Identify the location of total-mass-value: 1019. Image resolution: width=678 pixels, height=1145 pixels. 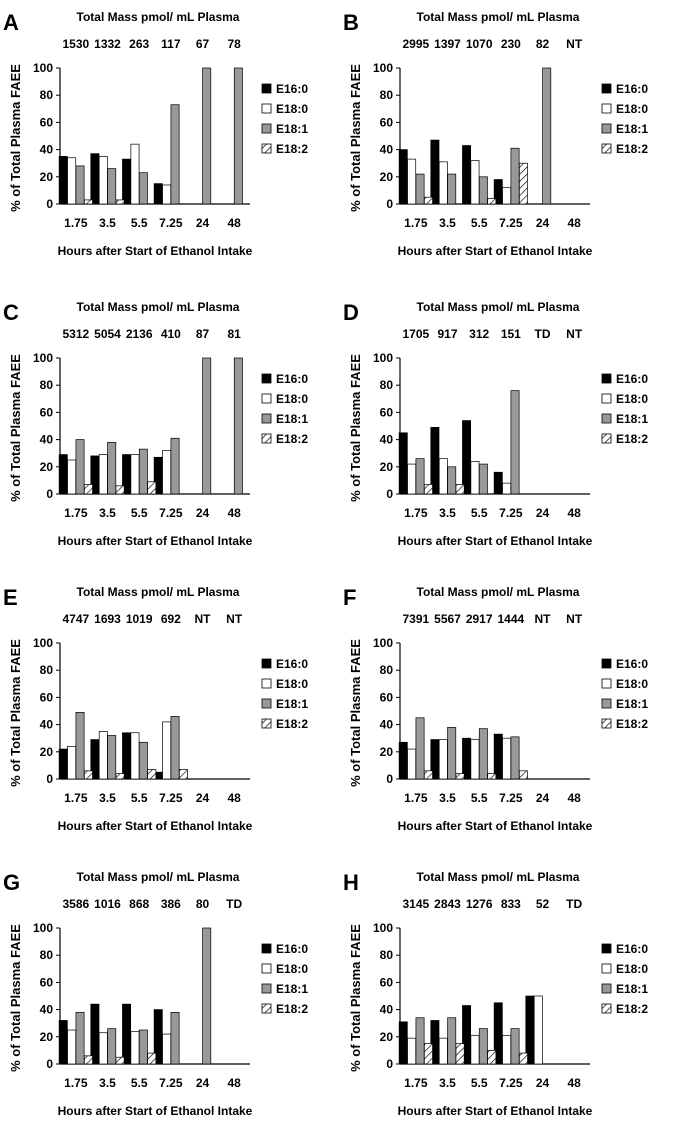
(139, 619).